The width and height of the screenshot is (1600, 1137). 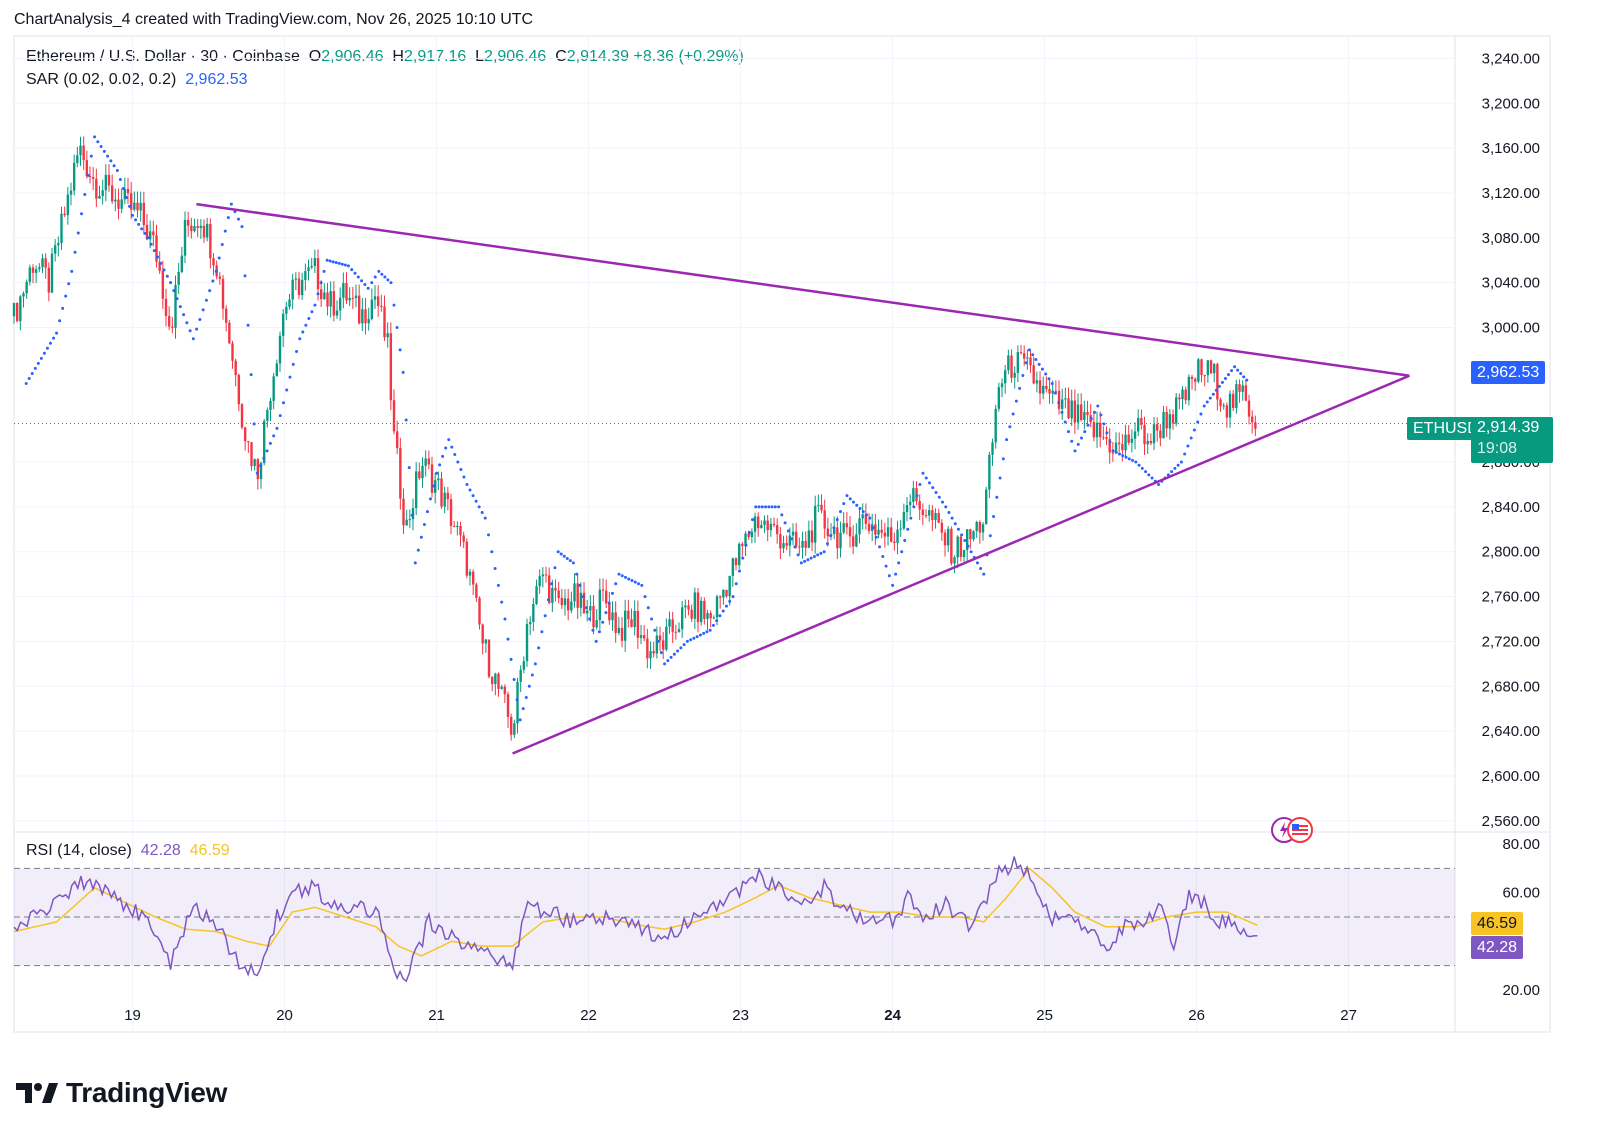 I want to click on economic-events-icon, so click(x=1293, y=833).